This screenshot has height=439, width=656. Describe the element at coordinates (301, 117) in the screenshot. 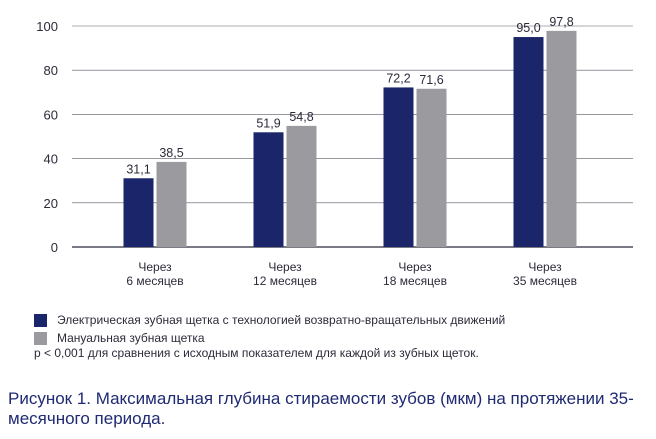

I see `data-label-manual-1: 54,8` at that location.